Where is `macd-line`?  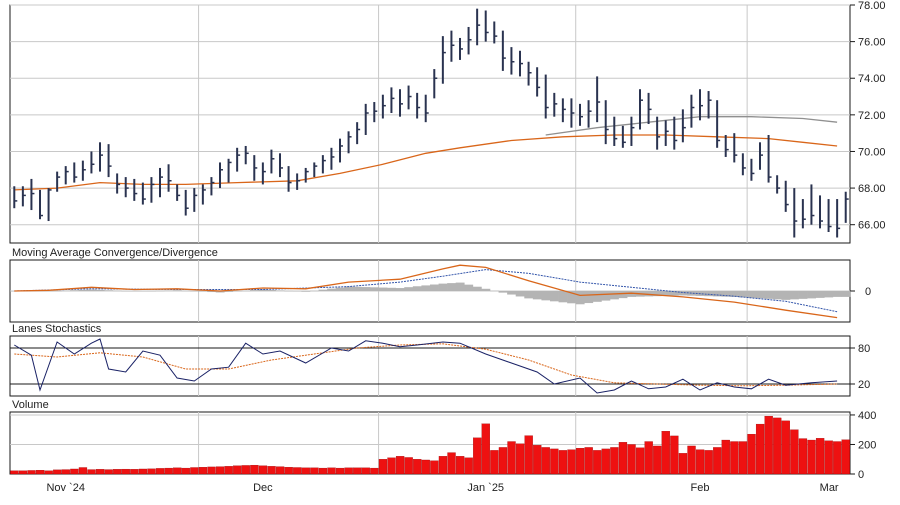 macd-line is located at coordinates (426, 291).